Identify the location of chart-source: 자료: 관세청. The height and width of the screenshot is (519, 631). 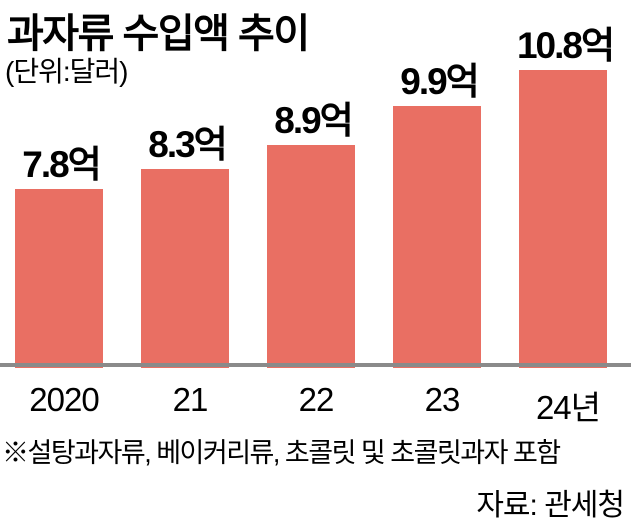
(550, 504).